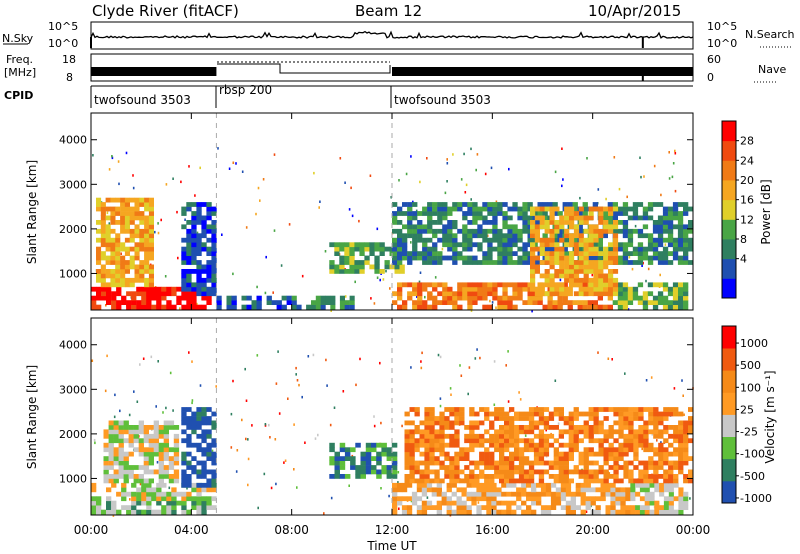  I want to click on x-tick-label: 16:00, so click(492, 530).